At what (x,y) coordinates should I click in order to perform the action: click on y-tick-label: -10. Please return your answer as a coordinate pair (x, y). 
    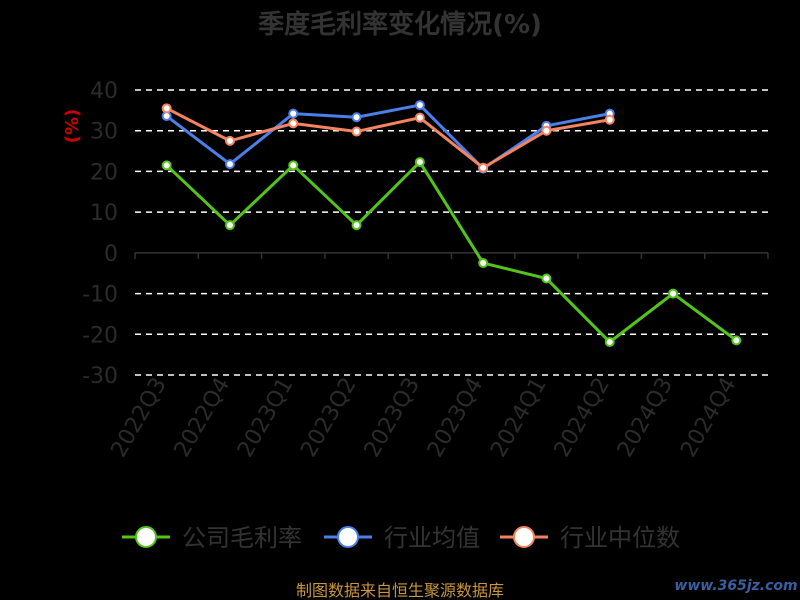
    Looking at the image, I should click on (100, 295).